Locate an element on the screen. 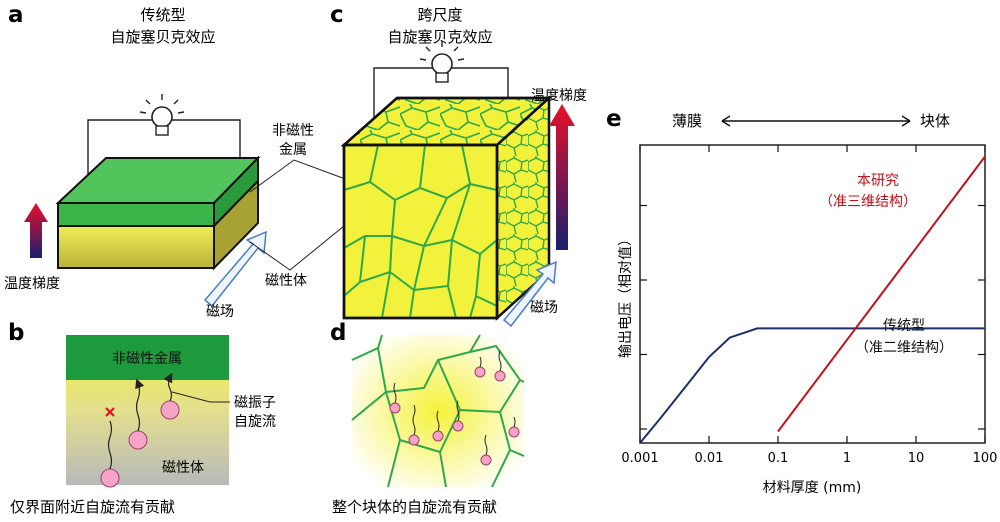 This screenshot has height=522, width=1000. series-line-this-study is located at coordinates (881, 294).